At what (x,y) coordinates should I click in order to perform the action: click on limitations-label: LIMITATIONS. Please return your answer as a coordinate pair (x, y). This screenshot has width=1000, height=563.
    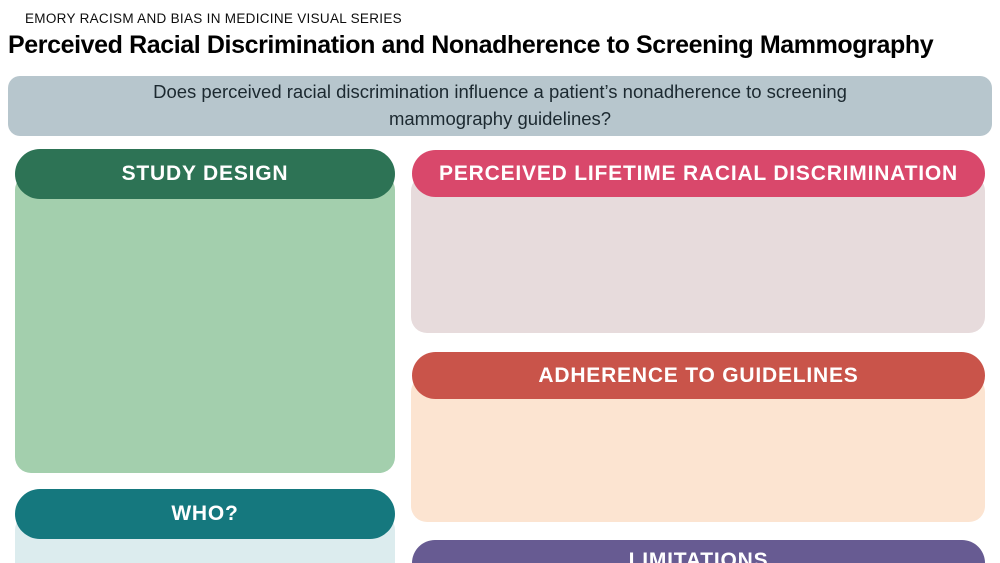
    Looking at the image, I should click on (698, 556).